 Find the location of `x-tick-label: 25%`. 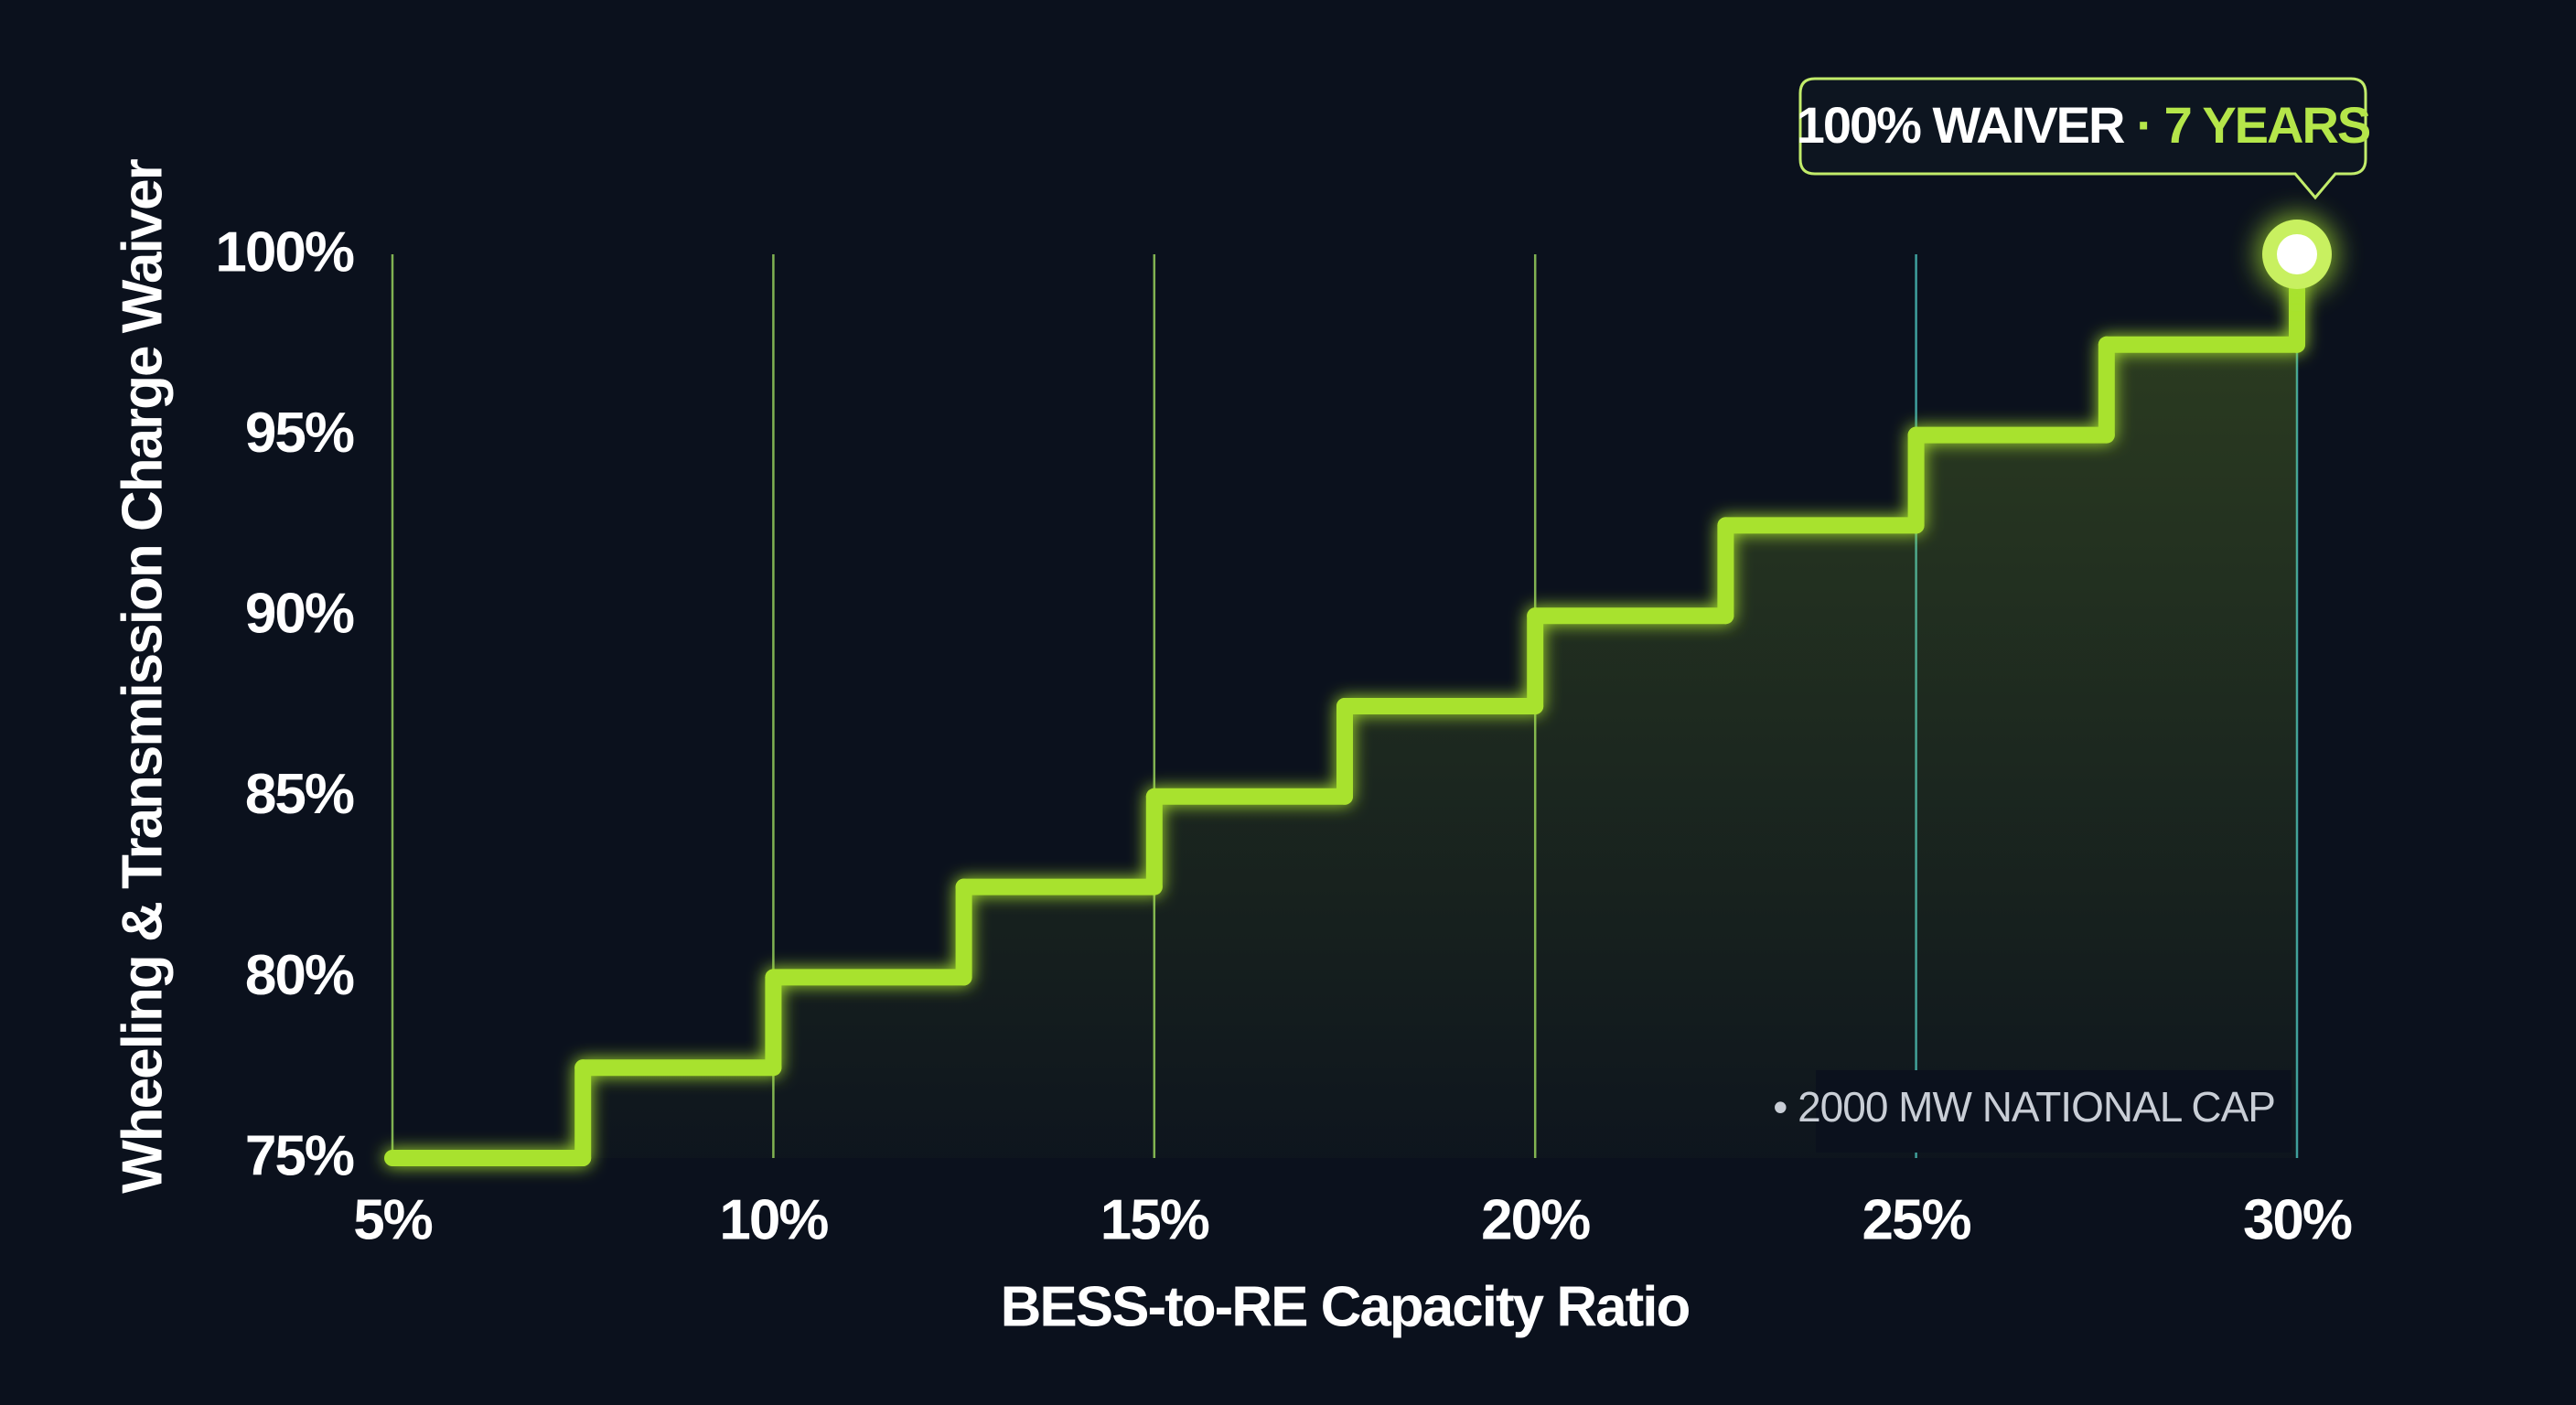

x-tick-label: 25% is located at coordinates (1917, 1219).